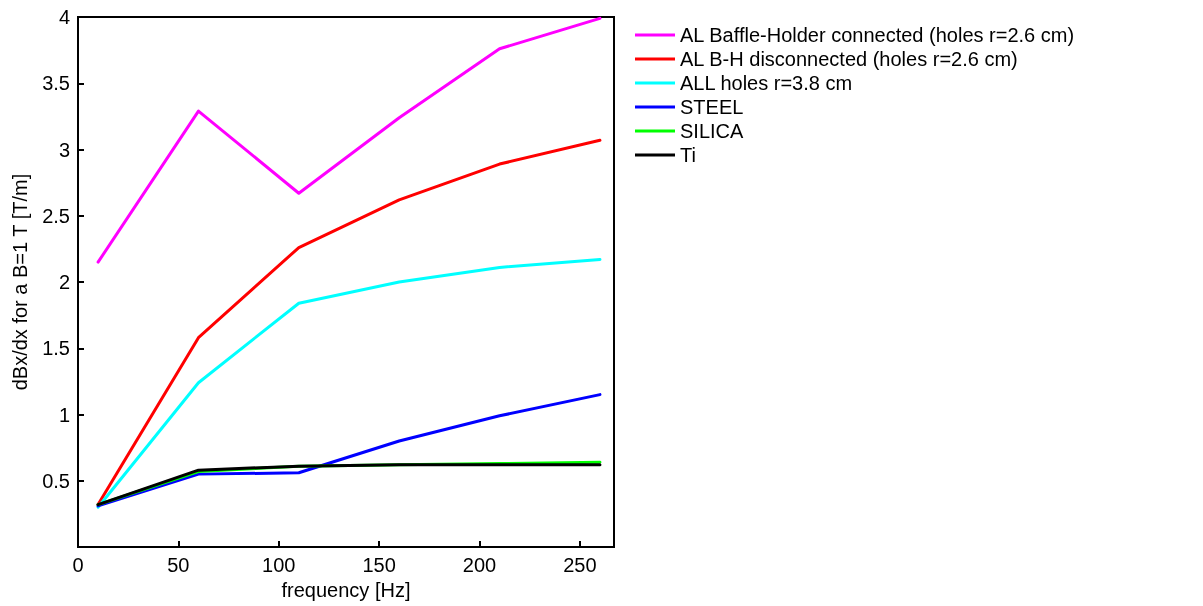 The image size is (1203, 606). What do you see at coordinates (78, 565) in the screenshot?
I see `x-tick-label: 0` at bounding box center [78, 565].